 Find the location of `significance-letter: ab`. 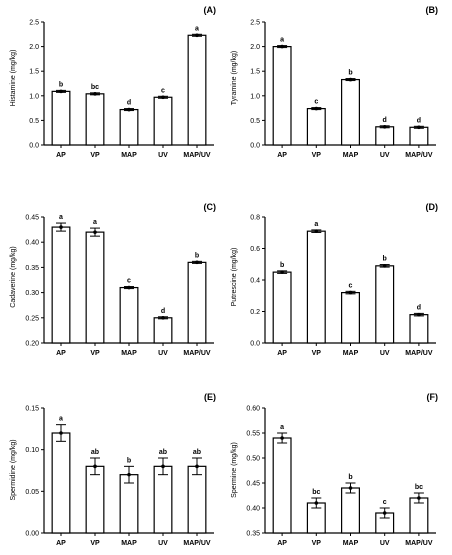

significance-letter: ab is located at coordinates (95, 452).